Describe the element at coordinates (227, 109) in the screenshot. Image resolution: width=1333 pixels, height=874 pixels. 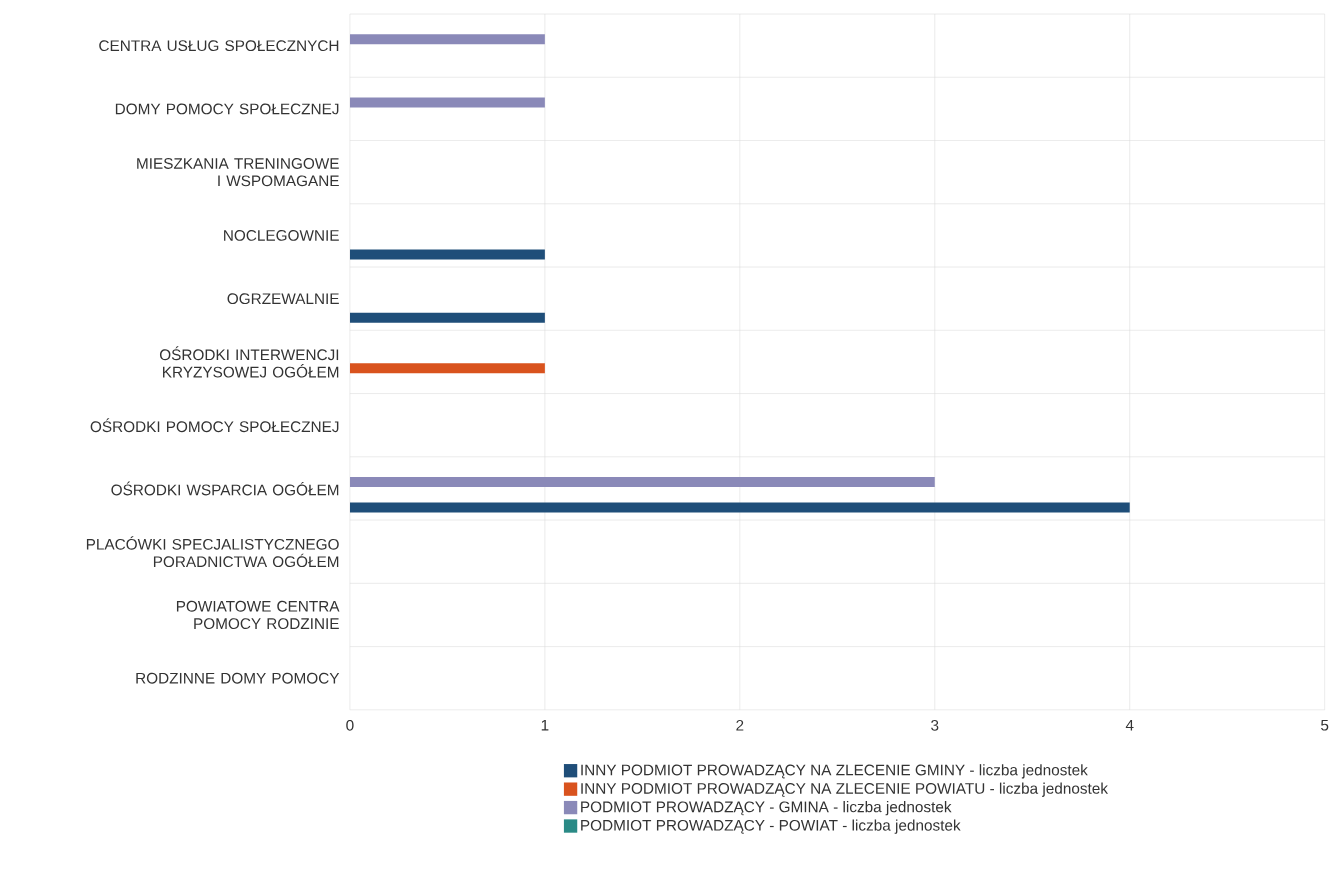
I see `y-tick-label: DOMY POMOCY SPOŁECZNEJ` at that location.